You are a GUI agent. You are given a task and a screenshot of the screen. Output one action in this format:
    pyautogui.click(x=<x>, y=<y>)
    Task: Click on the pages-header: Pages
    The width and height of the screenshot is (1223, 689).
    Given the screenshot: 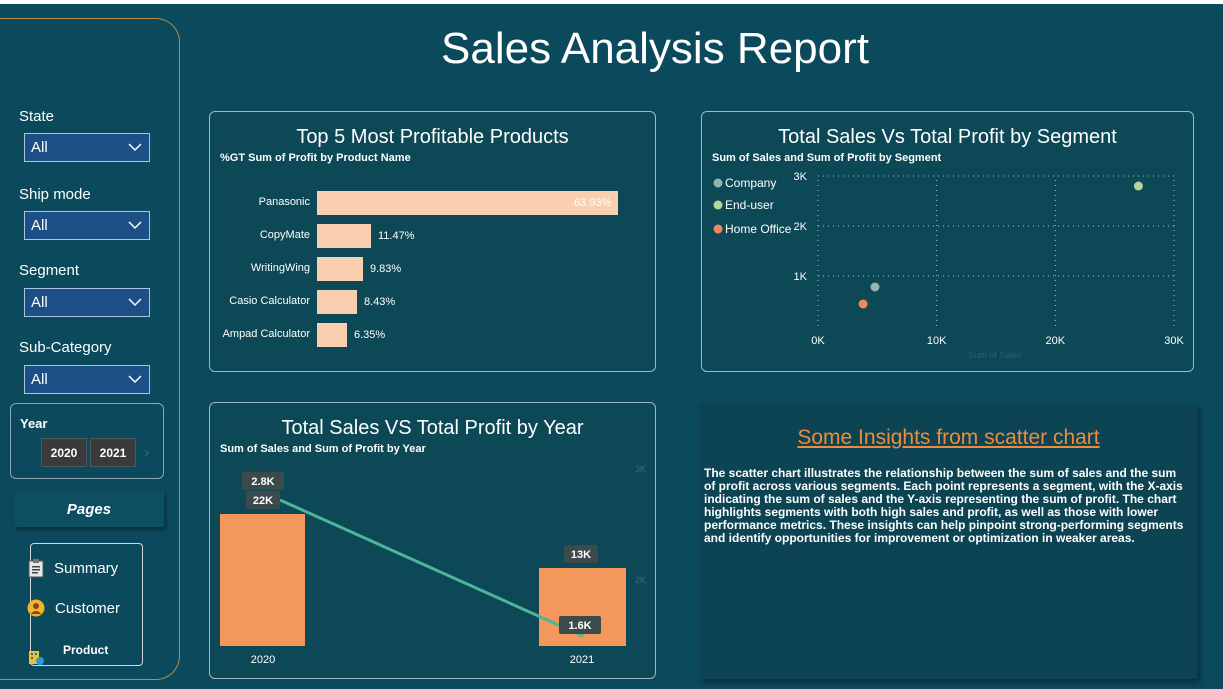 What is the action you would take?
    pyautogui.click(x=89, y=509)
    